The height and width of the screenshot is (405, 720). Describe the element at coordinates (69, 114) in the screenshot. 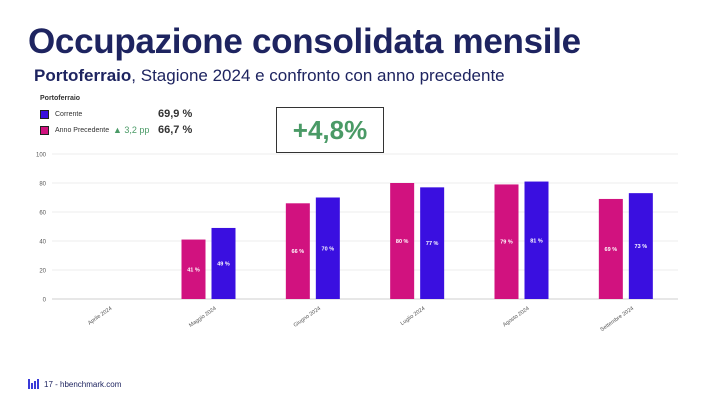

I see `legend-label-corrente: Corrente` at that location.